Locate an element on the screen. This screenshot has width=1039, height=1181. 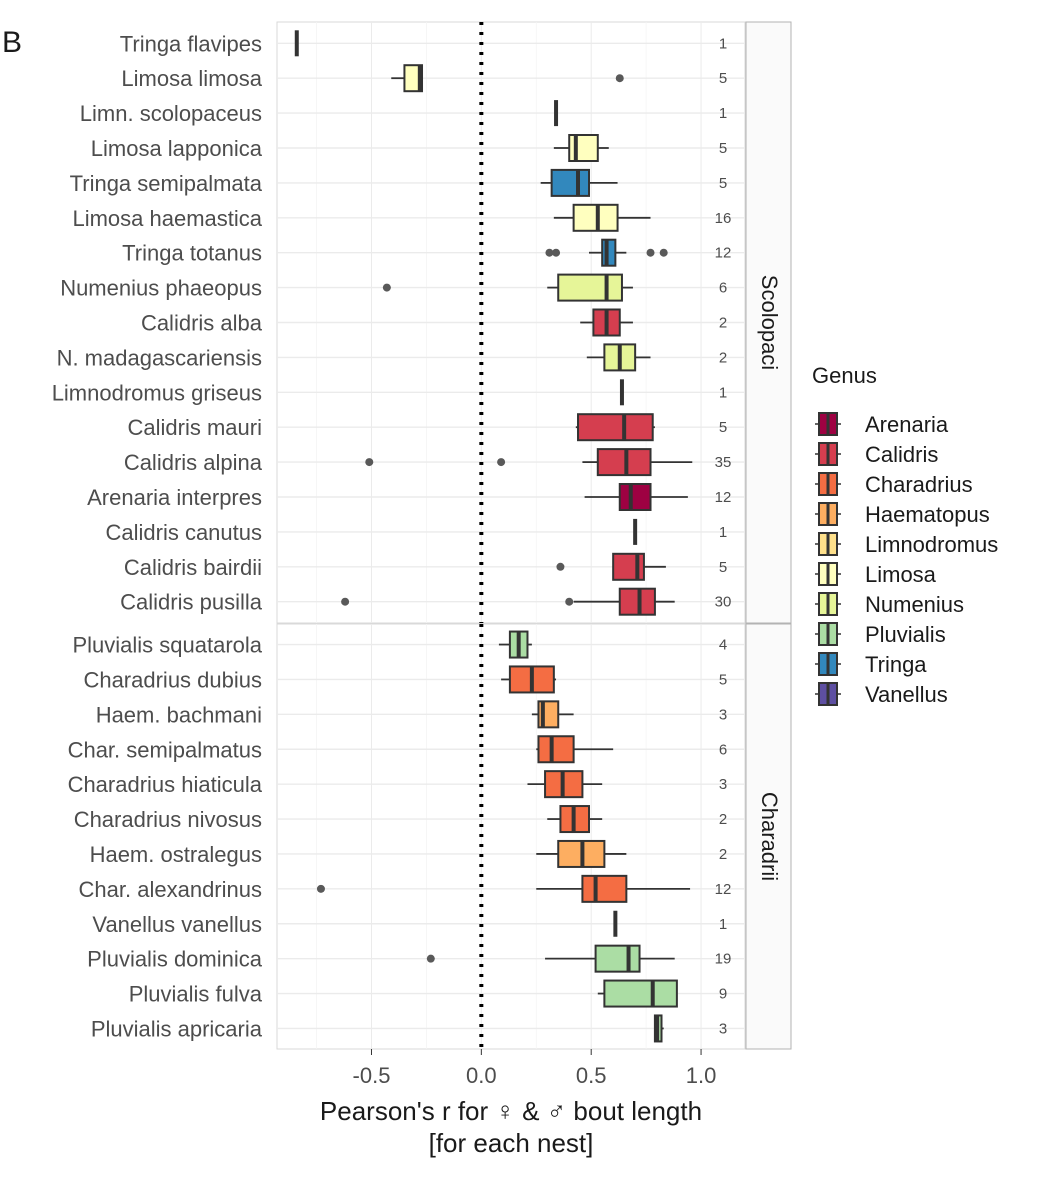
sample-size-label: 2 is located at coordinates (723, 819).